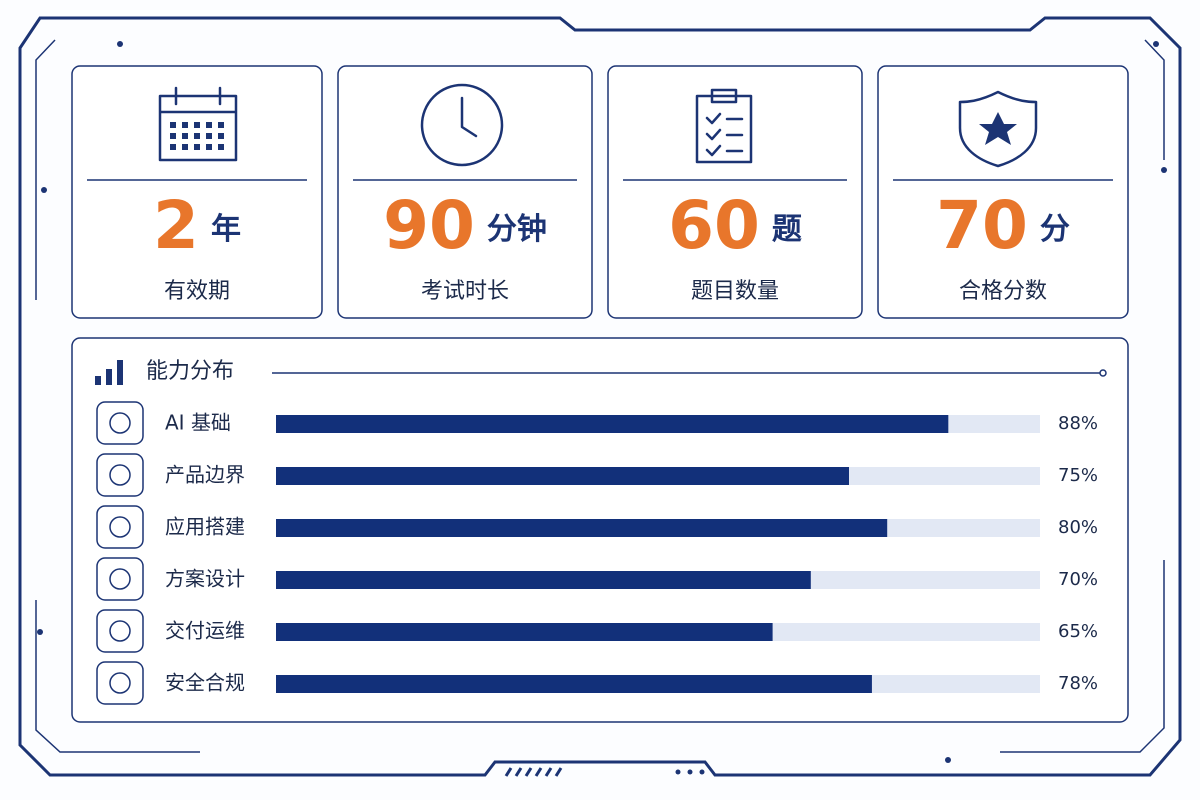 This screenshot has height=800, width=1200. I want to click on stat-unit: 年, so click(226, 229).